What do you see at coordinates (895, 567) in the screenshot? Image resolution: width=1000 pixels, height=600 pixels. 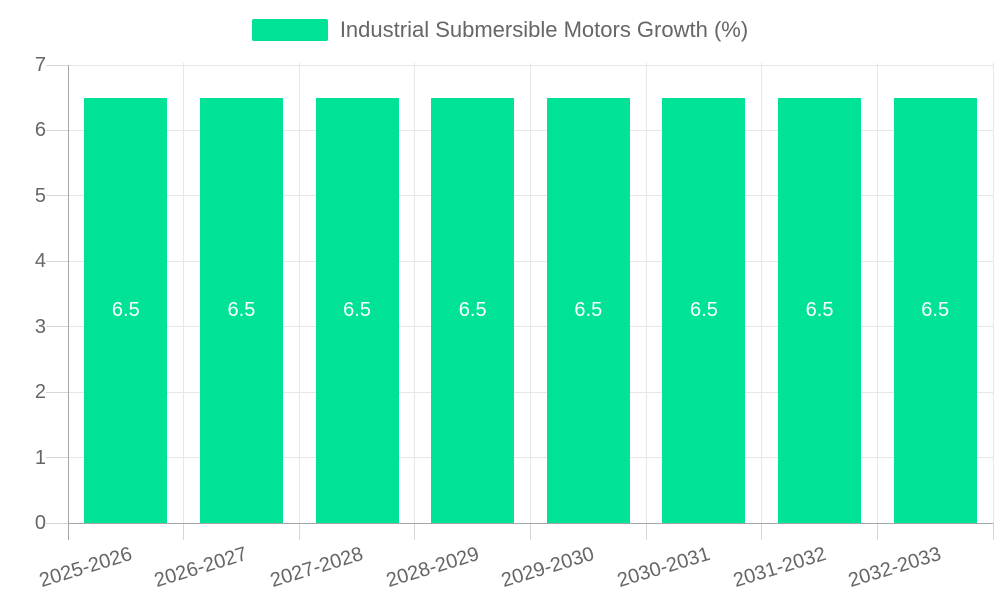 I see `x-axis-label: 2032-2033` at bounding box center [895, 567].